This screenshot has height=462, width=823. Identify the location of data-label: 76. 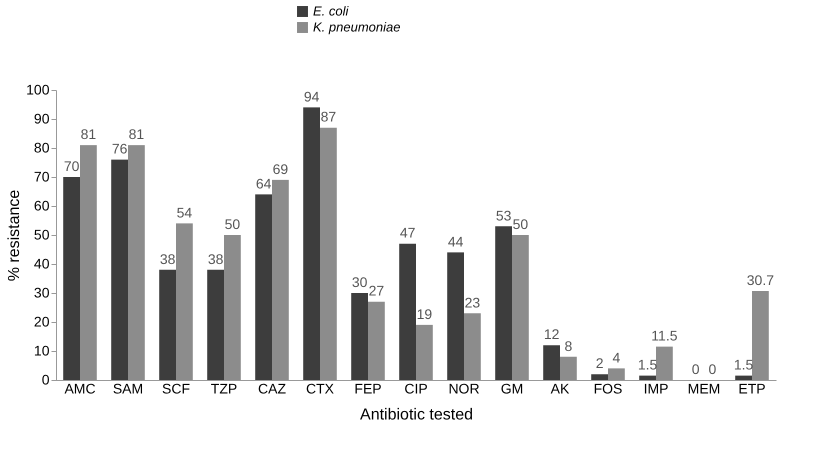
(120, 148).